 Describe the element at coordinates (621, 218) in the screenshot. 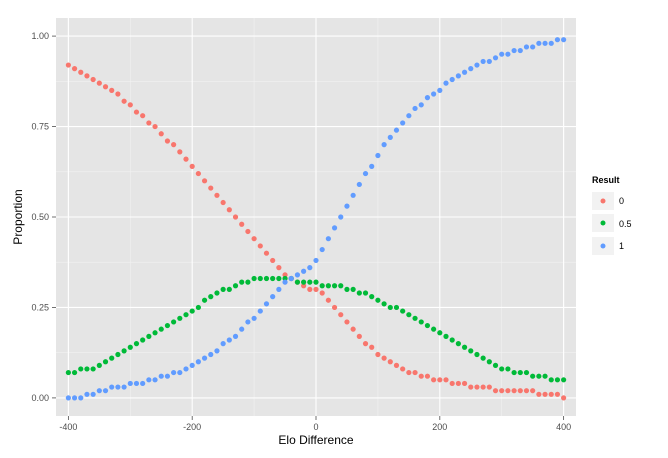

I see `legend: Result 0 0.5 1` at that location.